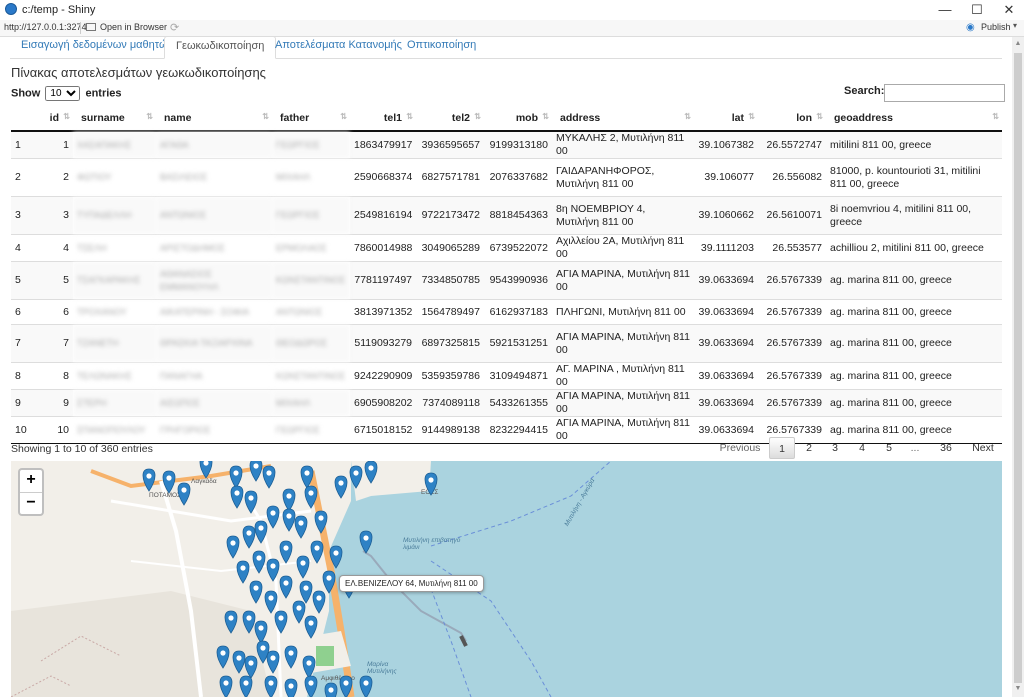 The width and height of the screenshot is (1024, 697). What do you see at coordinates (175, 28) in the screenshot?
I see `refresh-icon: ⟳` at bounding box center [175, 28].